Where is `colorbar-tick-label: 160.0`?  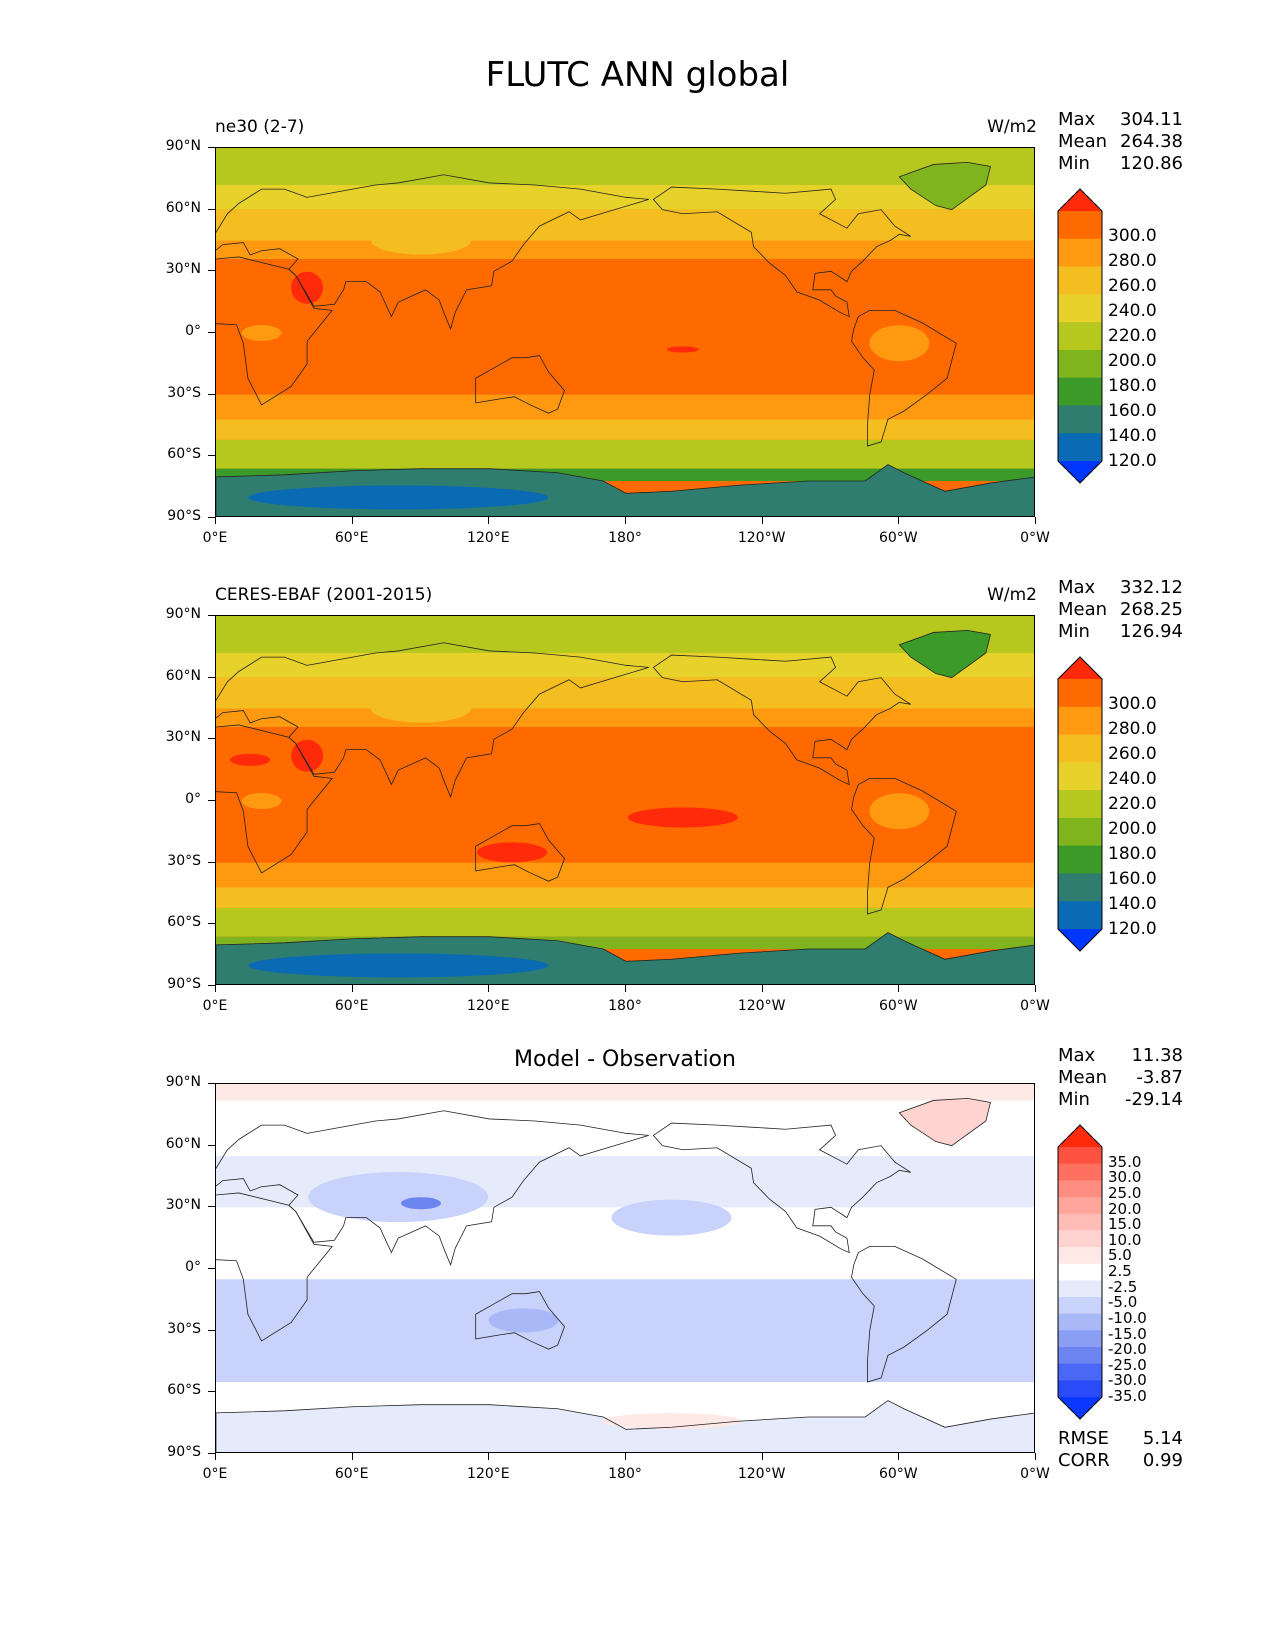
colorbar-tick-label: 160.0 is located at coordinates (1132, 879).